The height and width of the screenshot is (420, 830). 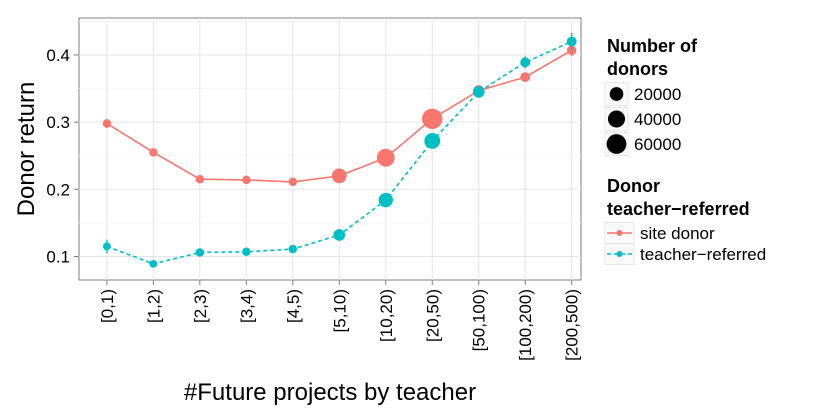 I want to click on size-legend-title-line2: donors, so click(x=637, y=69).